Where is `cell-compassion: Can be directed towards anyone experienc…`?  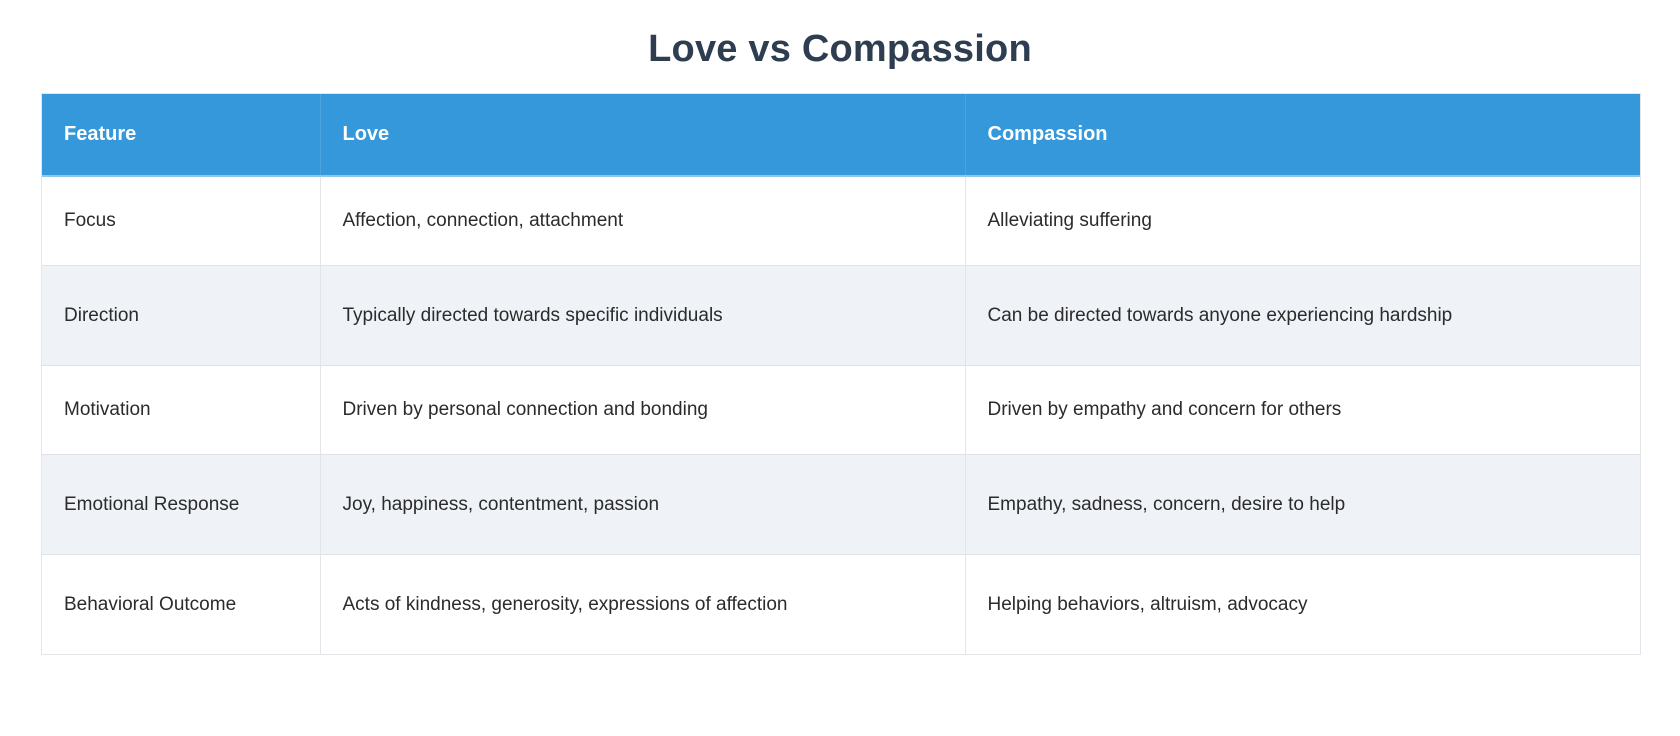 cell-compassion: Can be directed towards anyone experienc… is located at coordinates (1302, 315).